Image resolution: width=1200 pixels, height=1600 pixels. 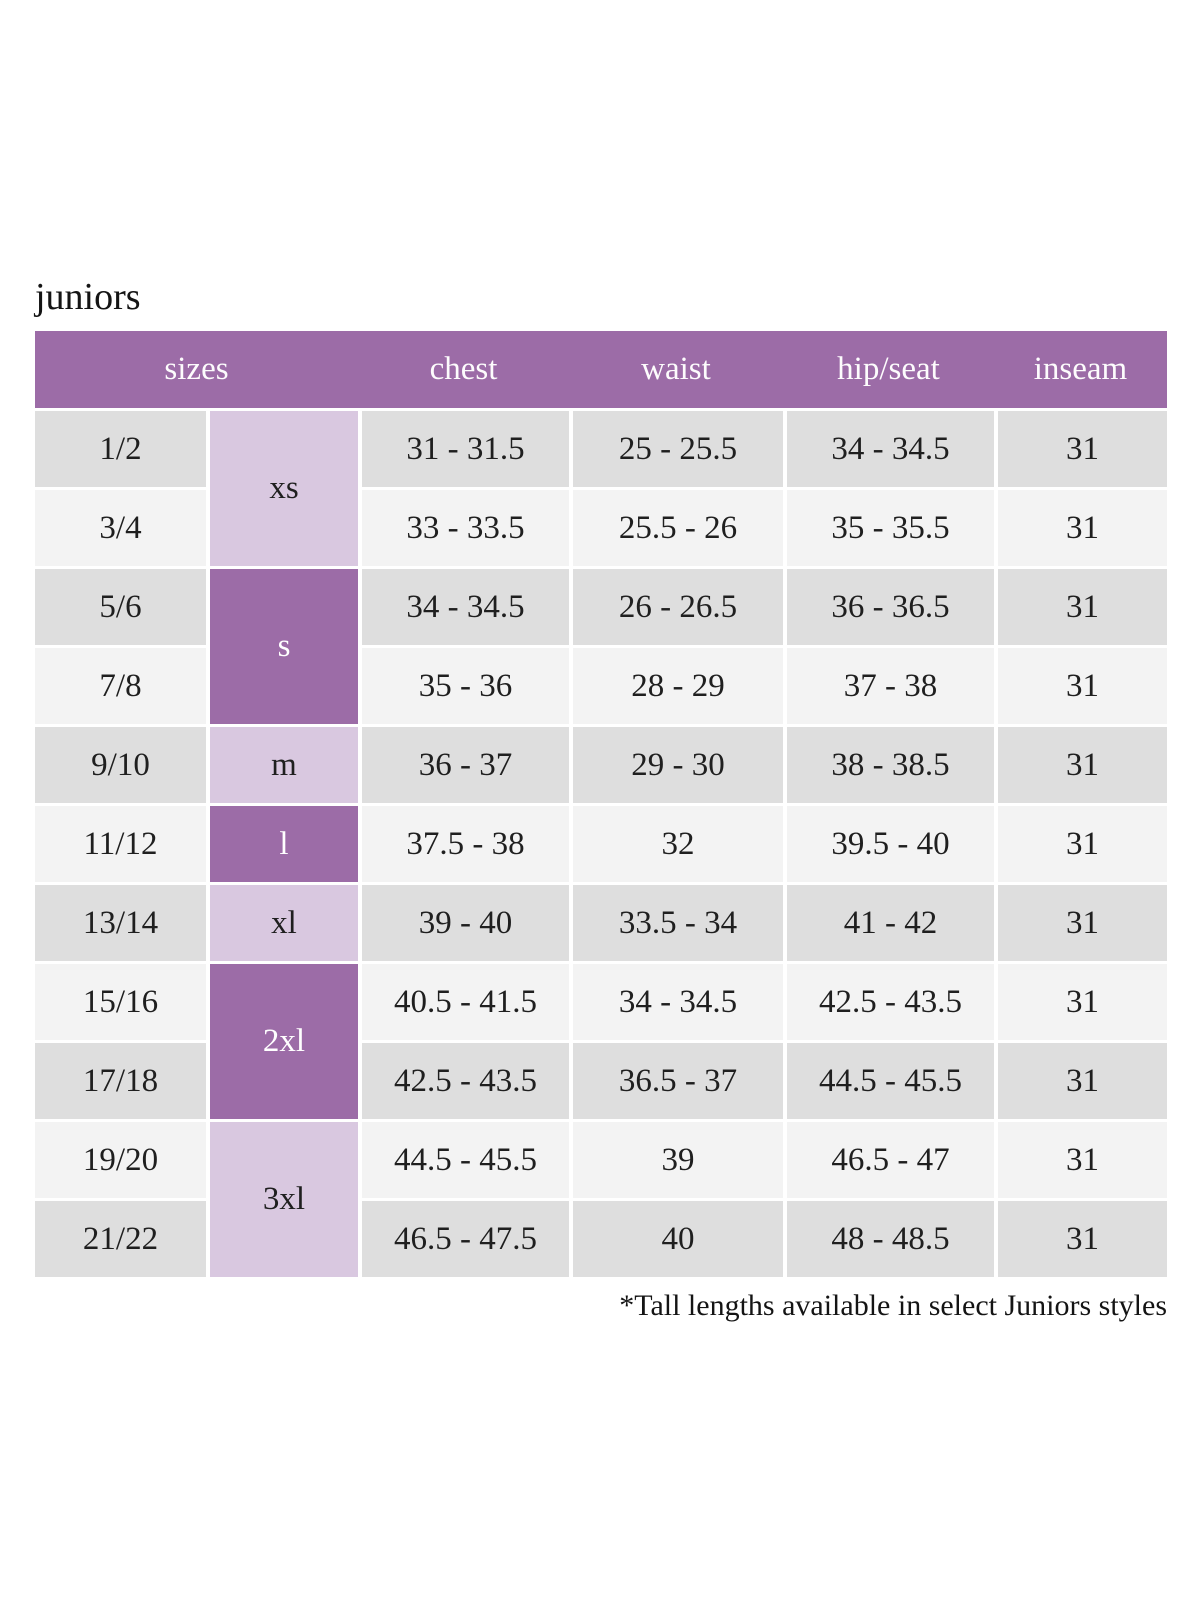 What do you see at coordinates (888, 763) in the screenshot?
I see `hip-seat-cell: 38 - 38.5` at bounding box center [888, 763].